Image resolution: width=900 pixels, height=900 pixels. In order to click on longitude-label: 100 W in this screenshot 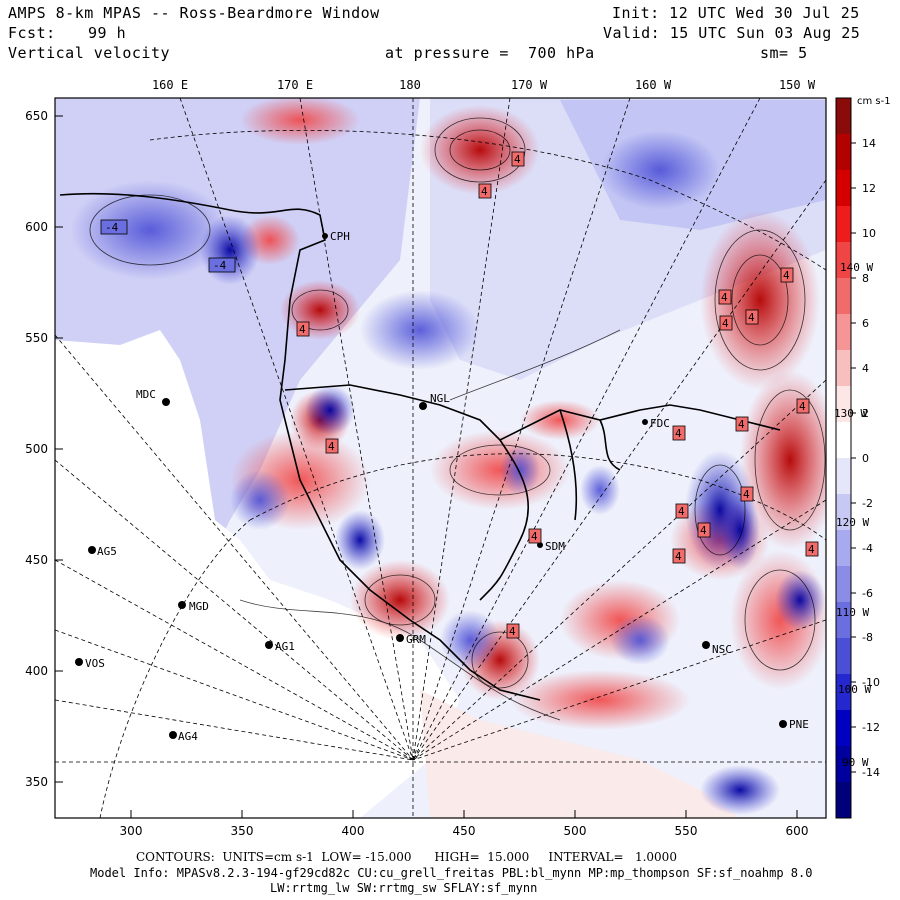, I will do `click(854, 689)`.